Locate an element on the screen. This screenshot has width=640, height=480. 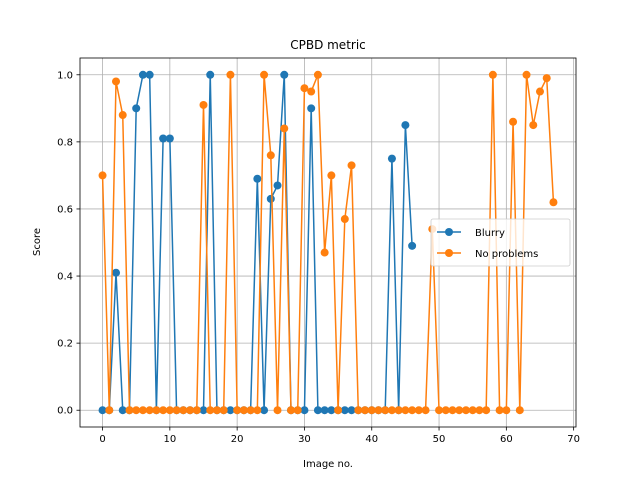
legend-box is located at coordinates (500, 242).